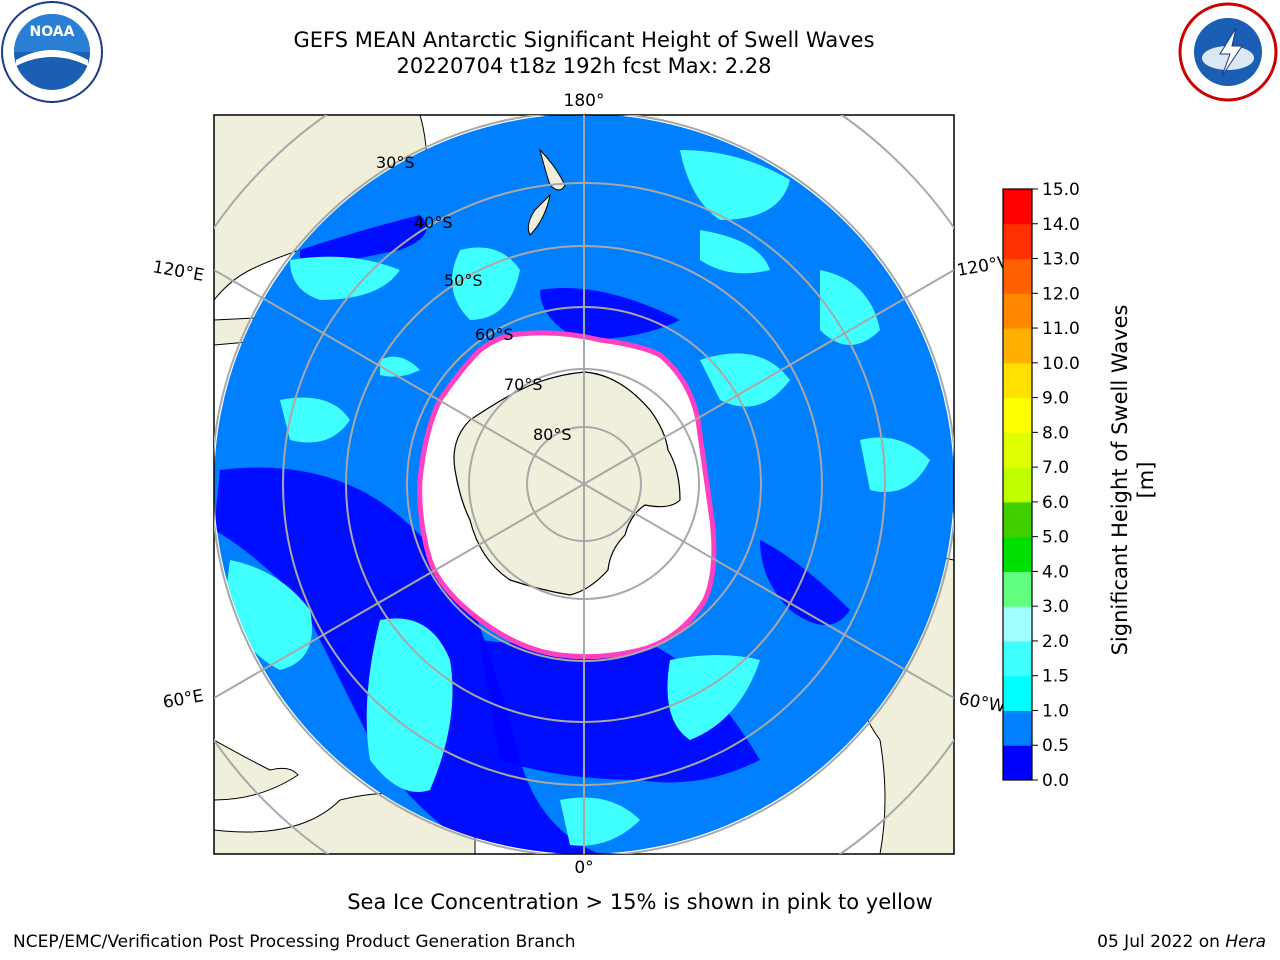 The image size is (1280, 960). Describe the element at coordinates (183, 699) in the screenshot. I see `lon-label-60e: 60°E` at that location.